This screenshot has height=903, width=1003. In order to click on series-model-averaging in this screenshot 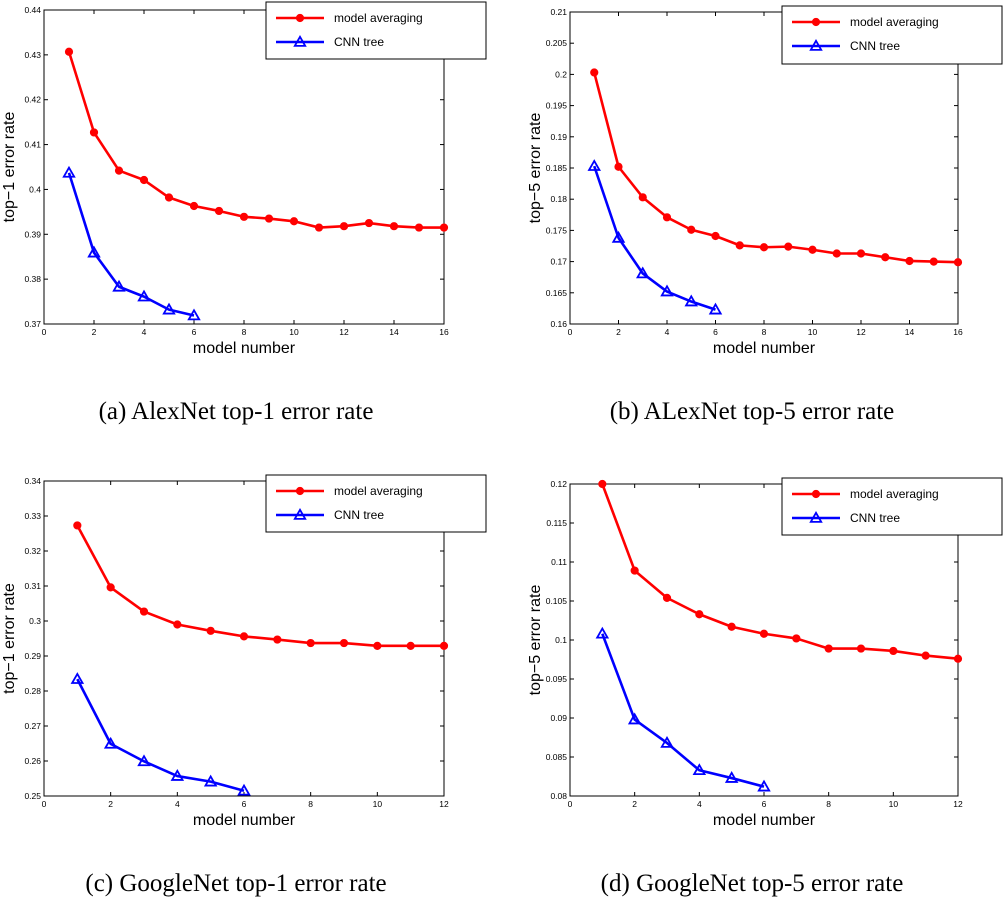, I will do `click(256, 139)`.